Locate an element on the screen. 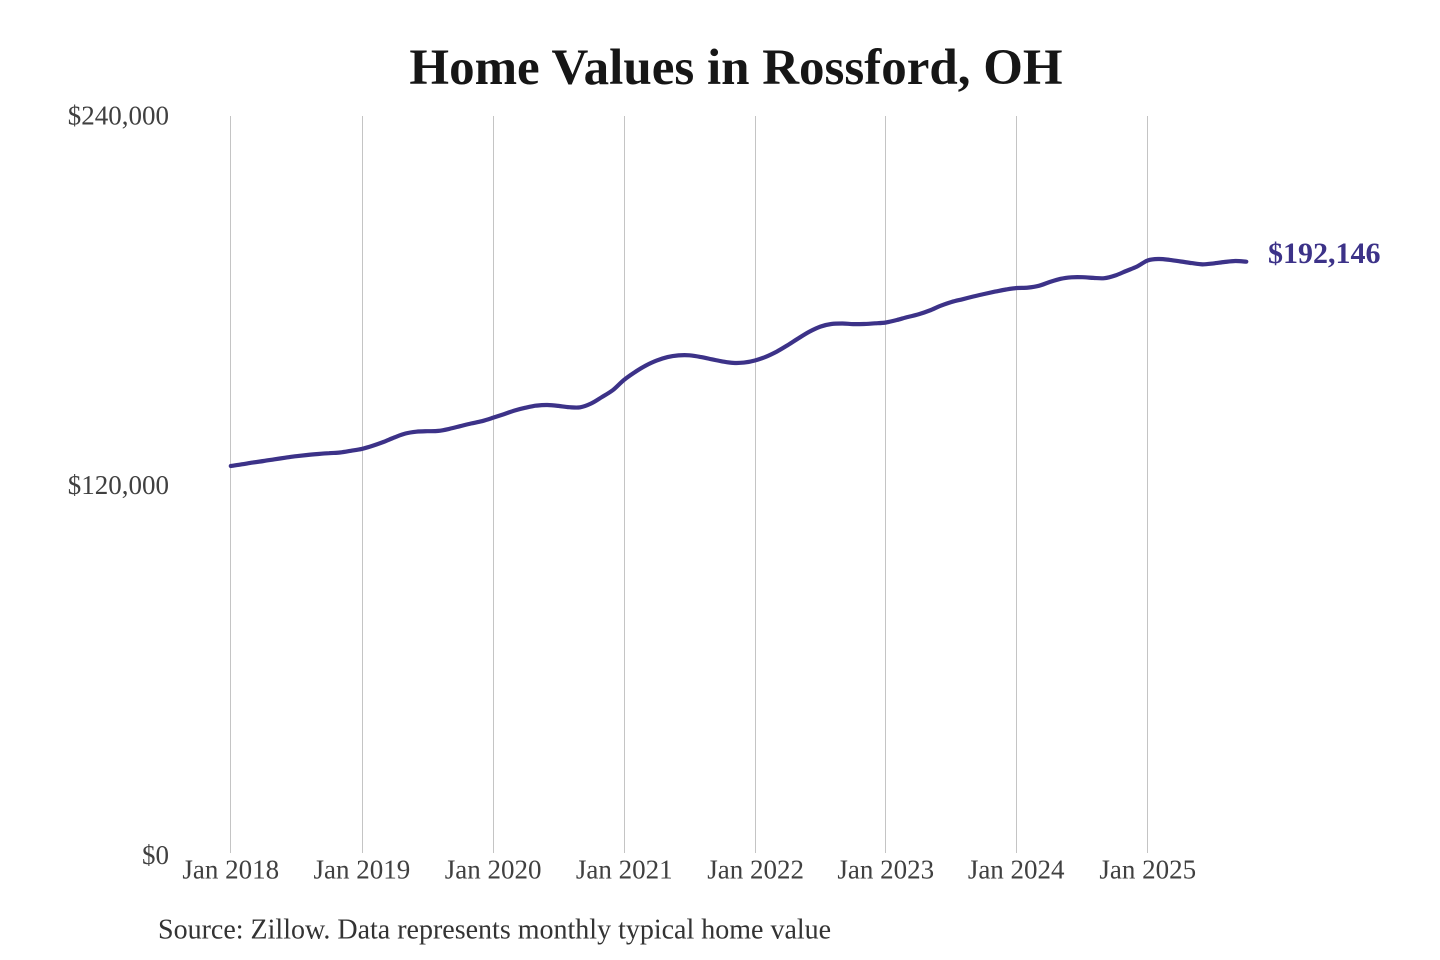 This screenshot has height=960, width=1440. svg-text: $240,000 is located at coordinates (118, 116).